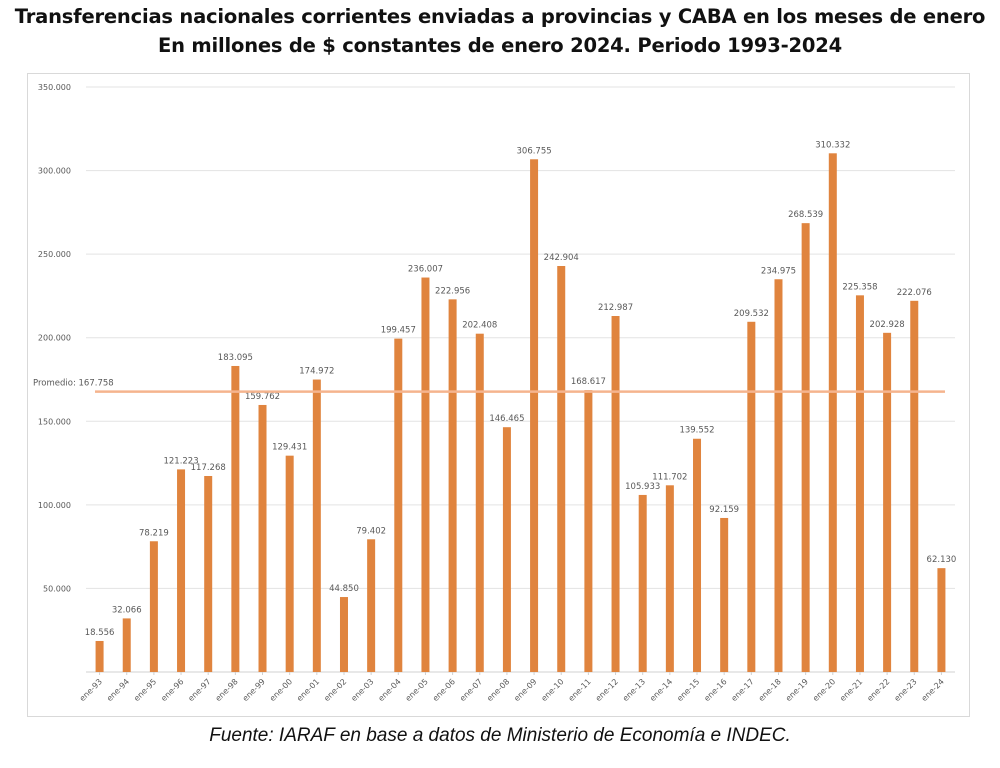  Describe the element at coordinates (942, 560) in the screenshot. I see `data-label: 62.130` at that location.